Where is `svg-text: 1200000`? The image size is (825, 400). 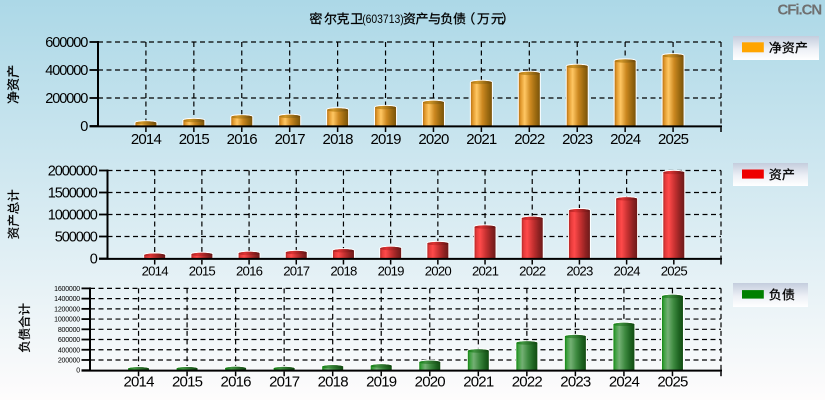 svg-text: 1200000 is located at coordinates (67, 309).